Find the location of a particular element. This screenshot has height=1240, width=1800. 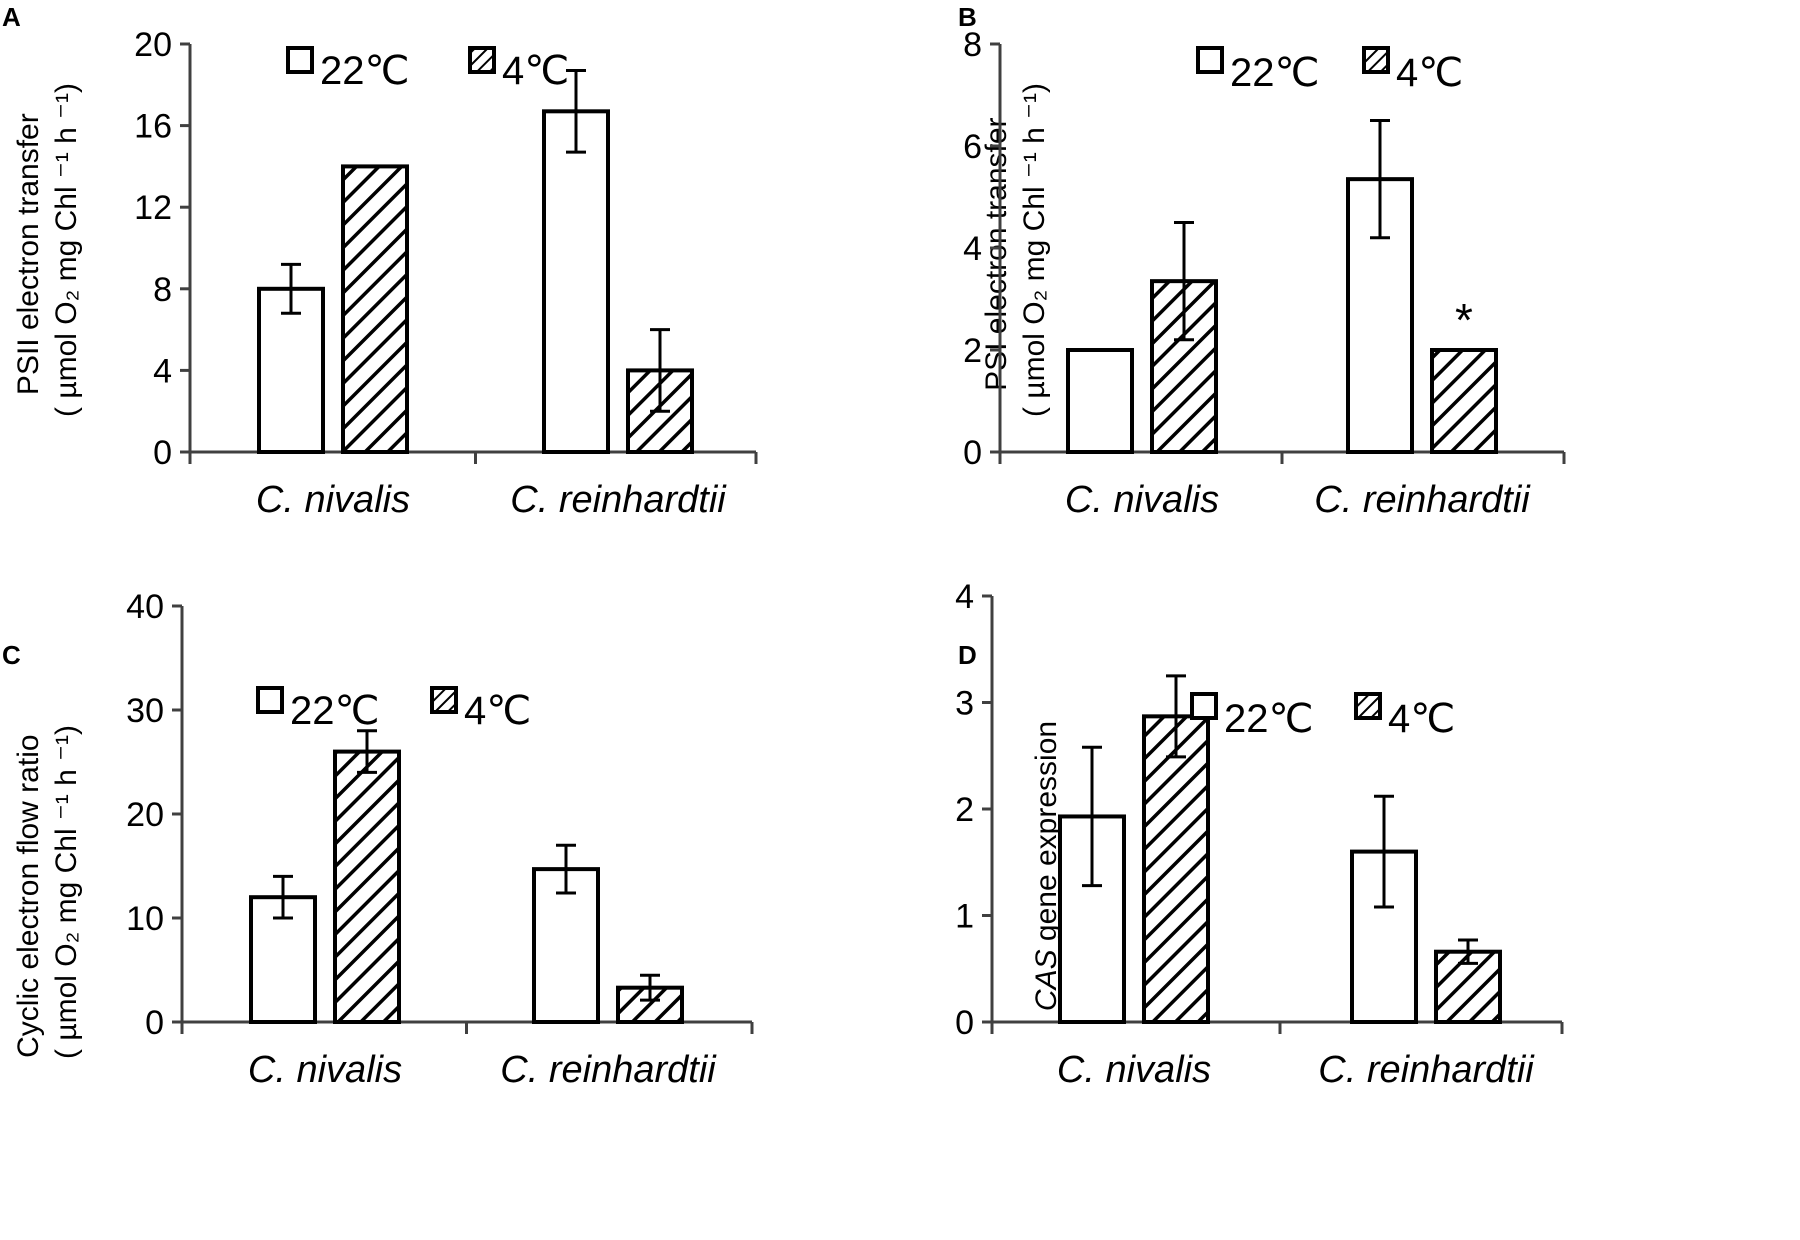

y-tick-label-b: 8 is located at coordinates (972, 45).